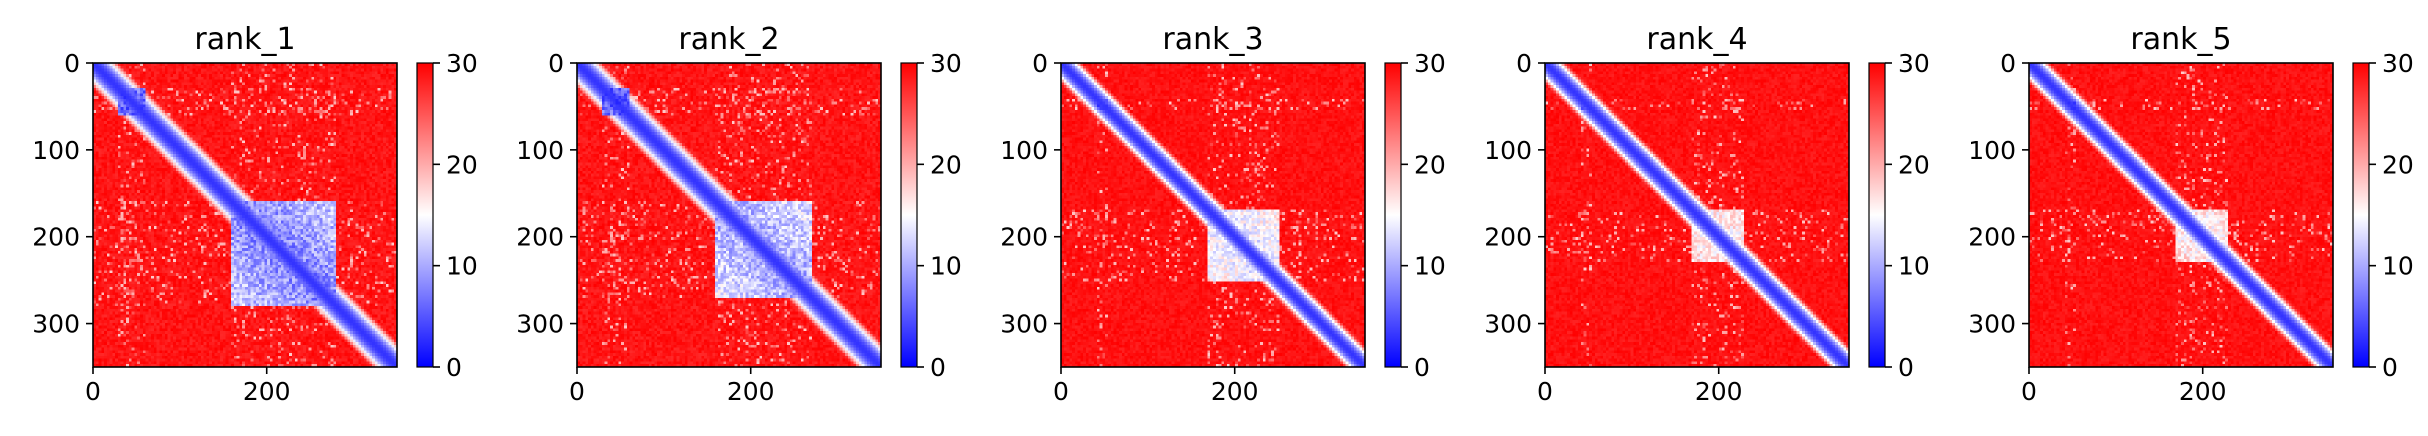 Image resolution: width=2428 pixels, height=436 pixels. What do you see at coordinates (244, 39) in the screenshot?
I see `panel-title: rank_1` at bounding box center [244, 39].